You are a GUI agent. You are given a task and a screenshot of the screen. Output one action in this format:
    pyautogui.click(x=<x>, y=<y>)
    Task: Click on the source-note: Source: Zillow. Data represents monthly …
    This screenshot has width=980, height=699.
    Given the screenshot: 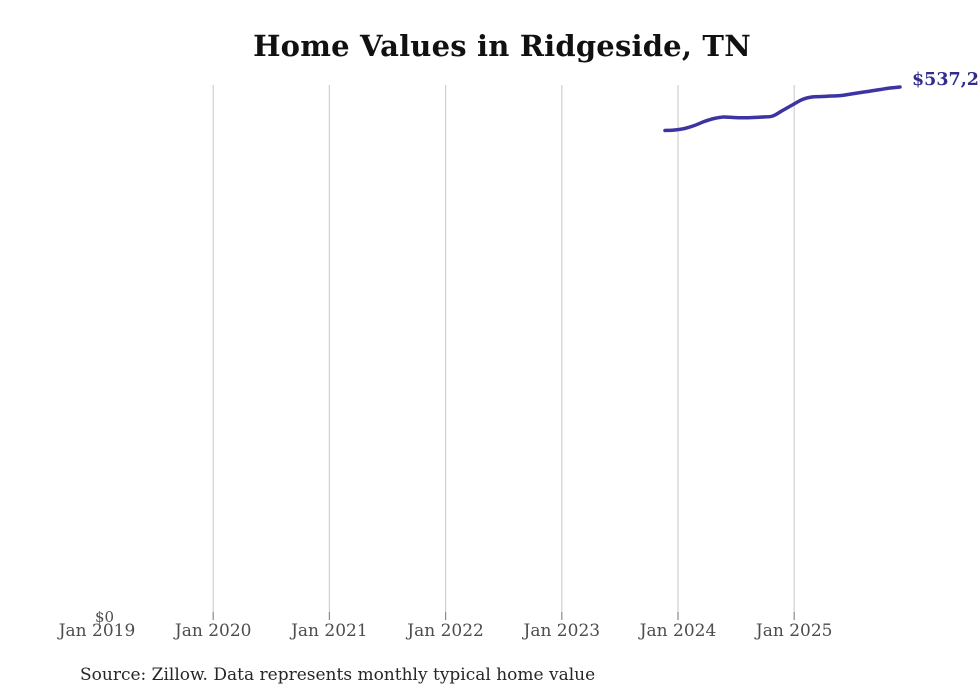 What is the action you would take?
    pyautogui.click(x=338, y=675)
    